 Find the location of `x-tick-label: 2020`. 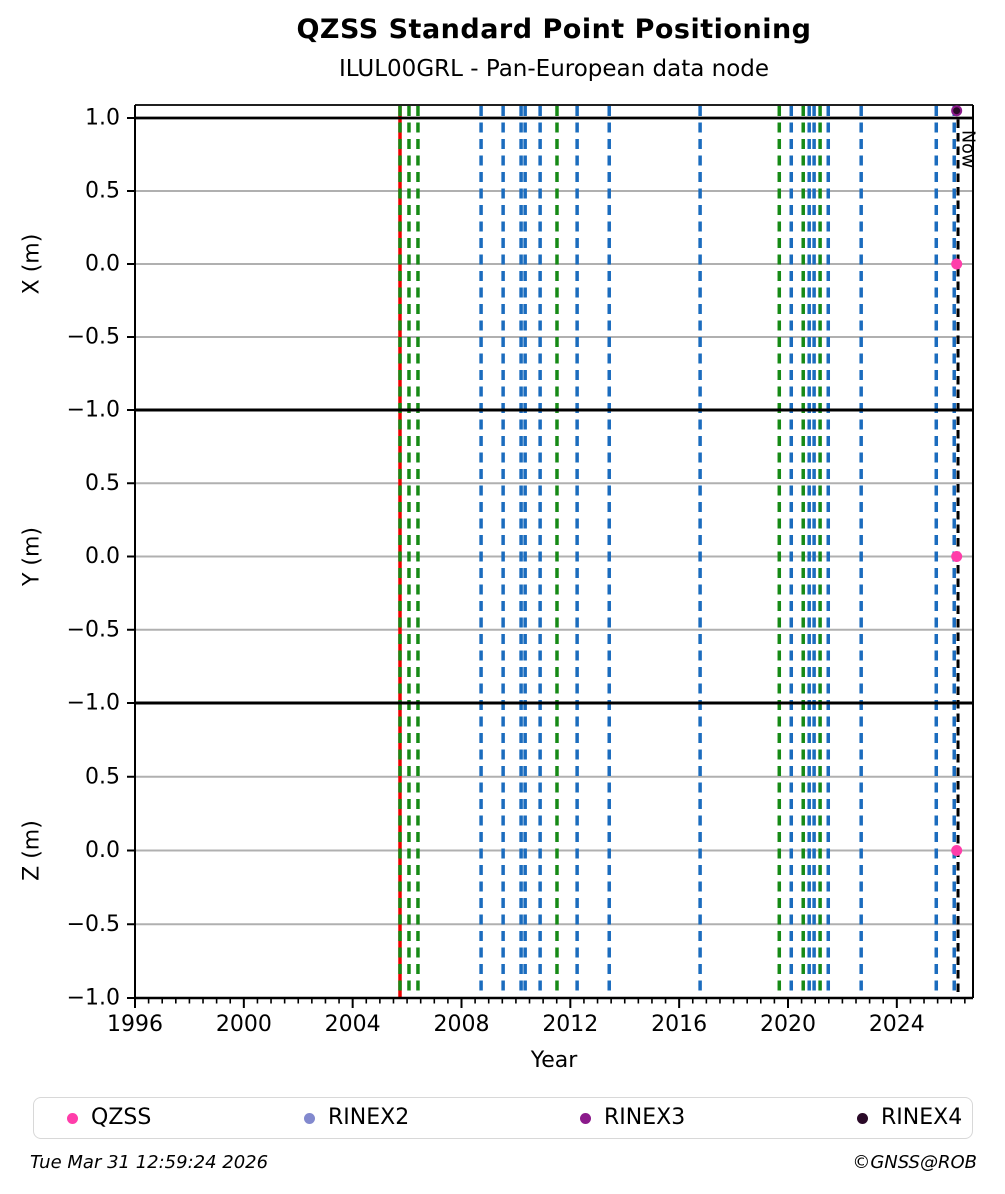

x-tick-label: 2020 is located at coordinates (788, 1024).